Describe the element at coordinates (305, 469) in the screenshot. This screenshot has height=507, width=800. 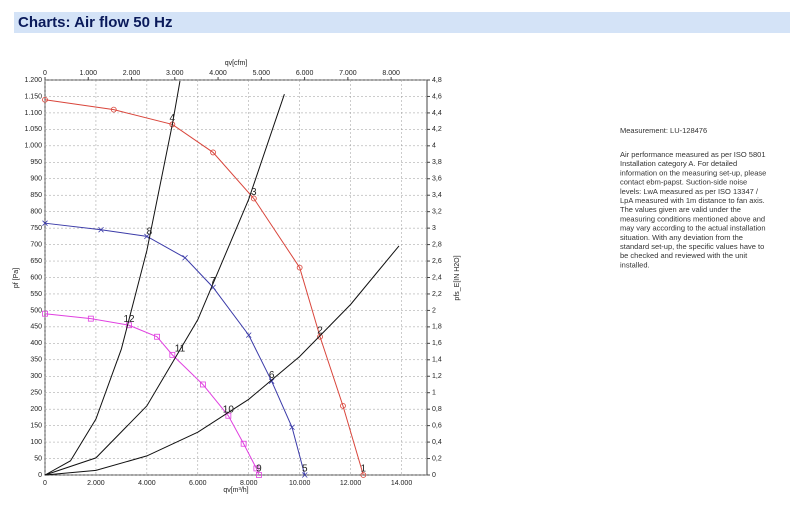
I see `point-label: 5` at that location.